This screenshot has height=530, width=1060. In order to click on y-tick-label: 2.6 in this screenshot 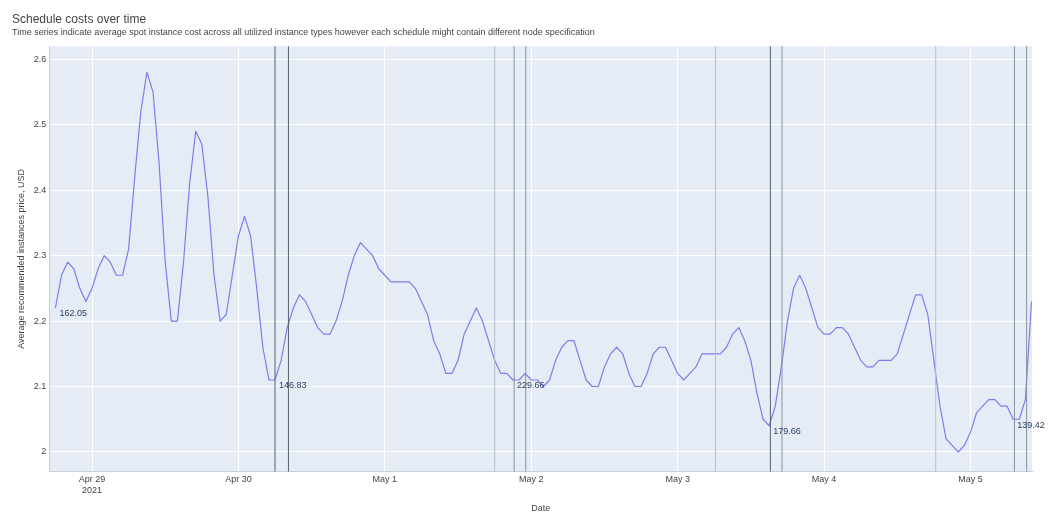, I will do `click(40, 58)`.